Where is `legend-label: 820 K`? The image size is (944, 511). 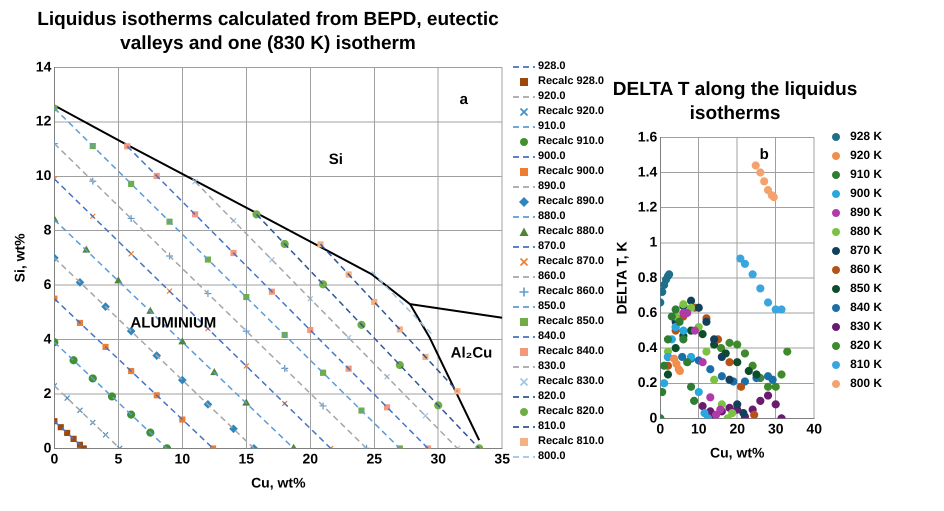 legend-label: 820 K is located at coordinates (866, 345).